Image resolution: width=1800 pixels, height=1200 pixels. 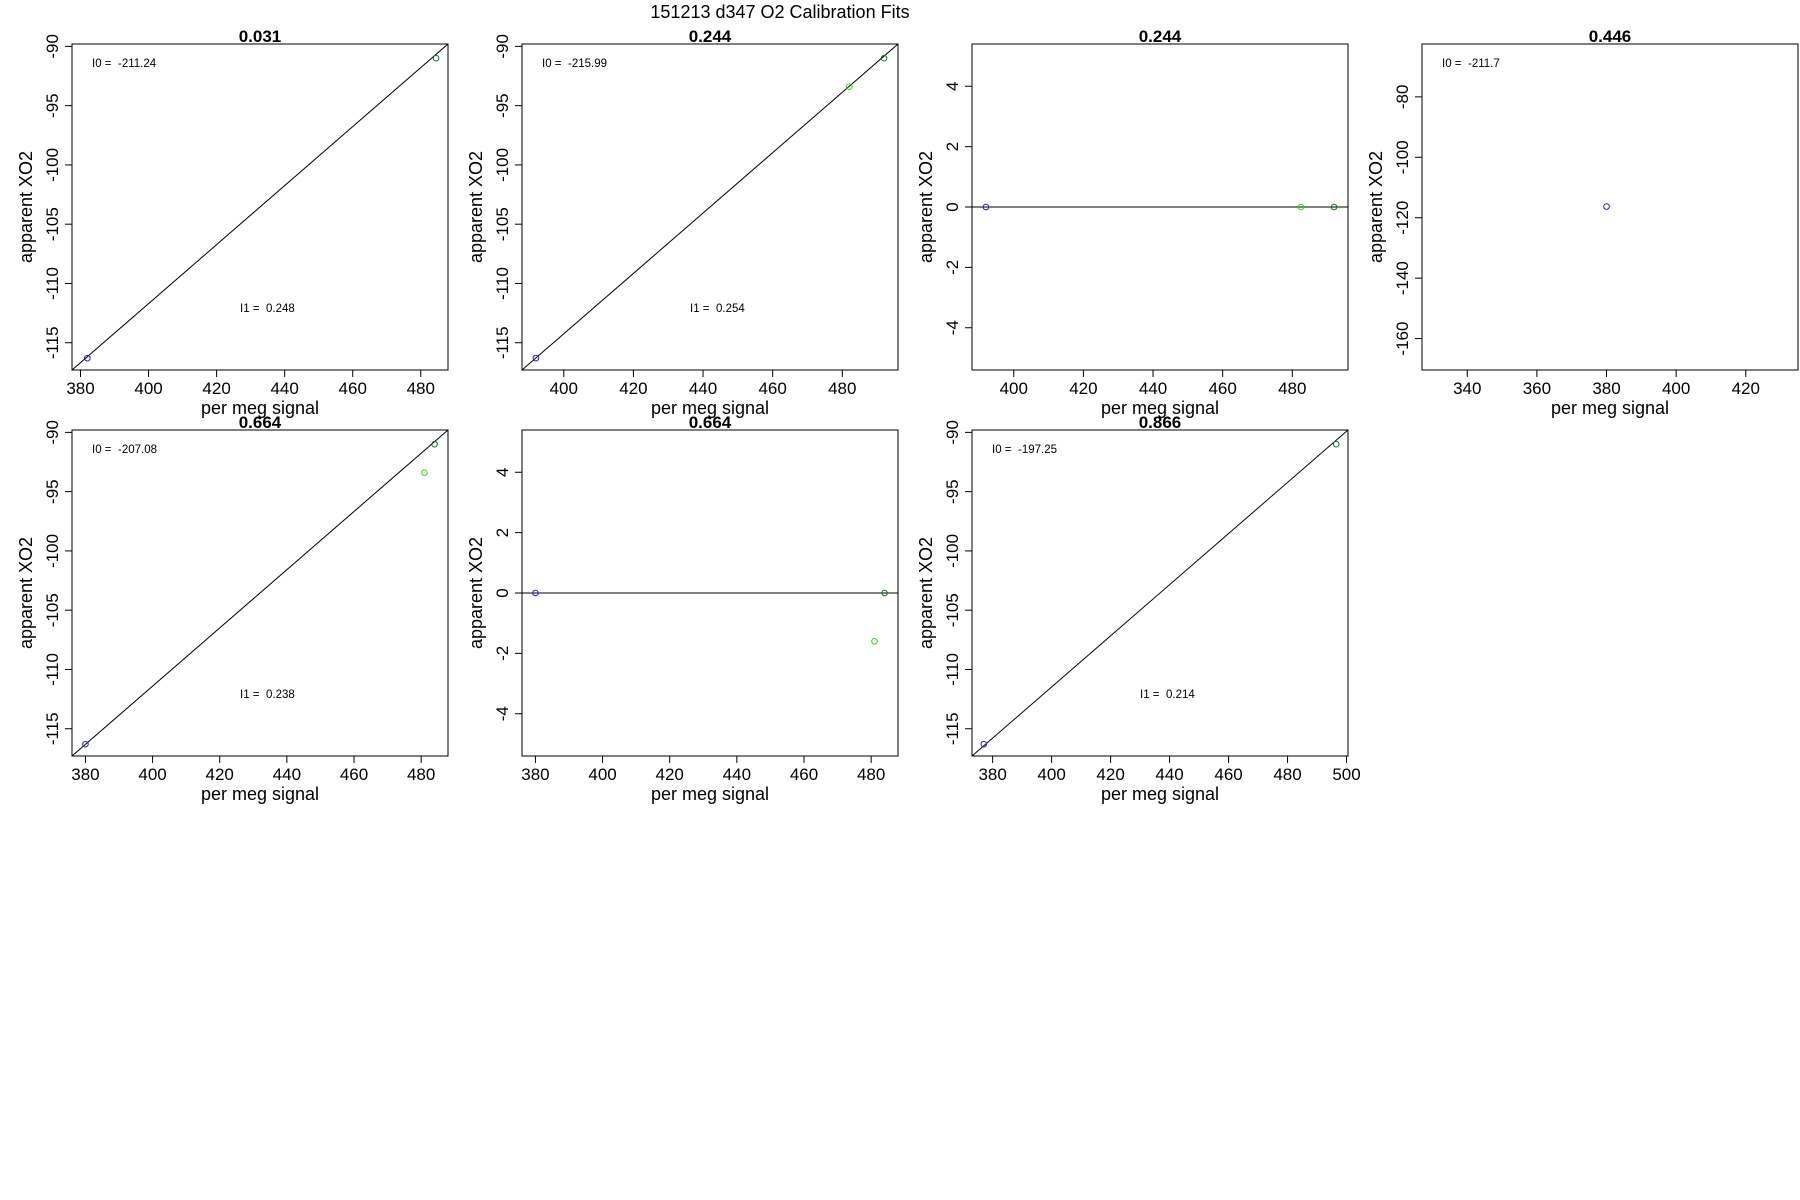 What do you see at coordinates (1160, 422) in the screenshot?
I see `panel-title: 0.866` at bounding box center [1160, 422].